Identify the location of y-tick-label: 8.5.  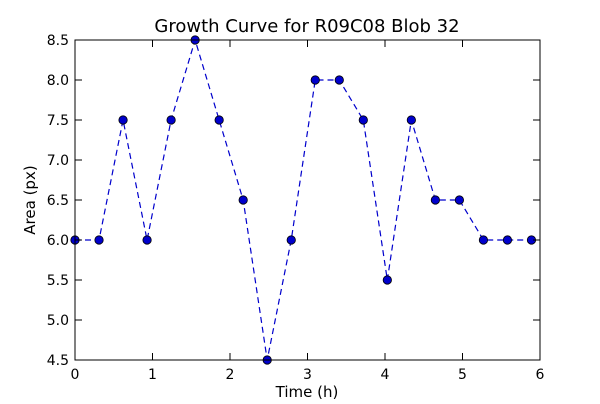
(58, 41).